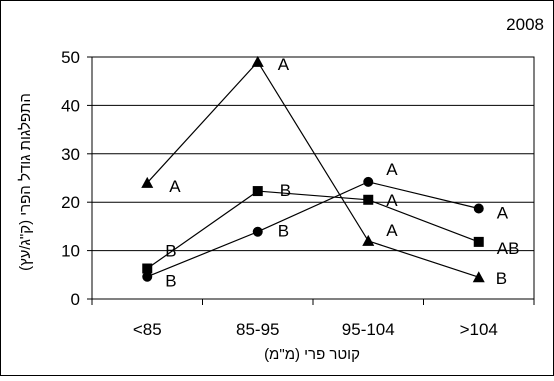  I want to click on x-tick-label: >104, so click(479, 329).